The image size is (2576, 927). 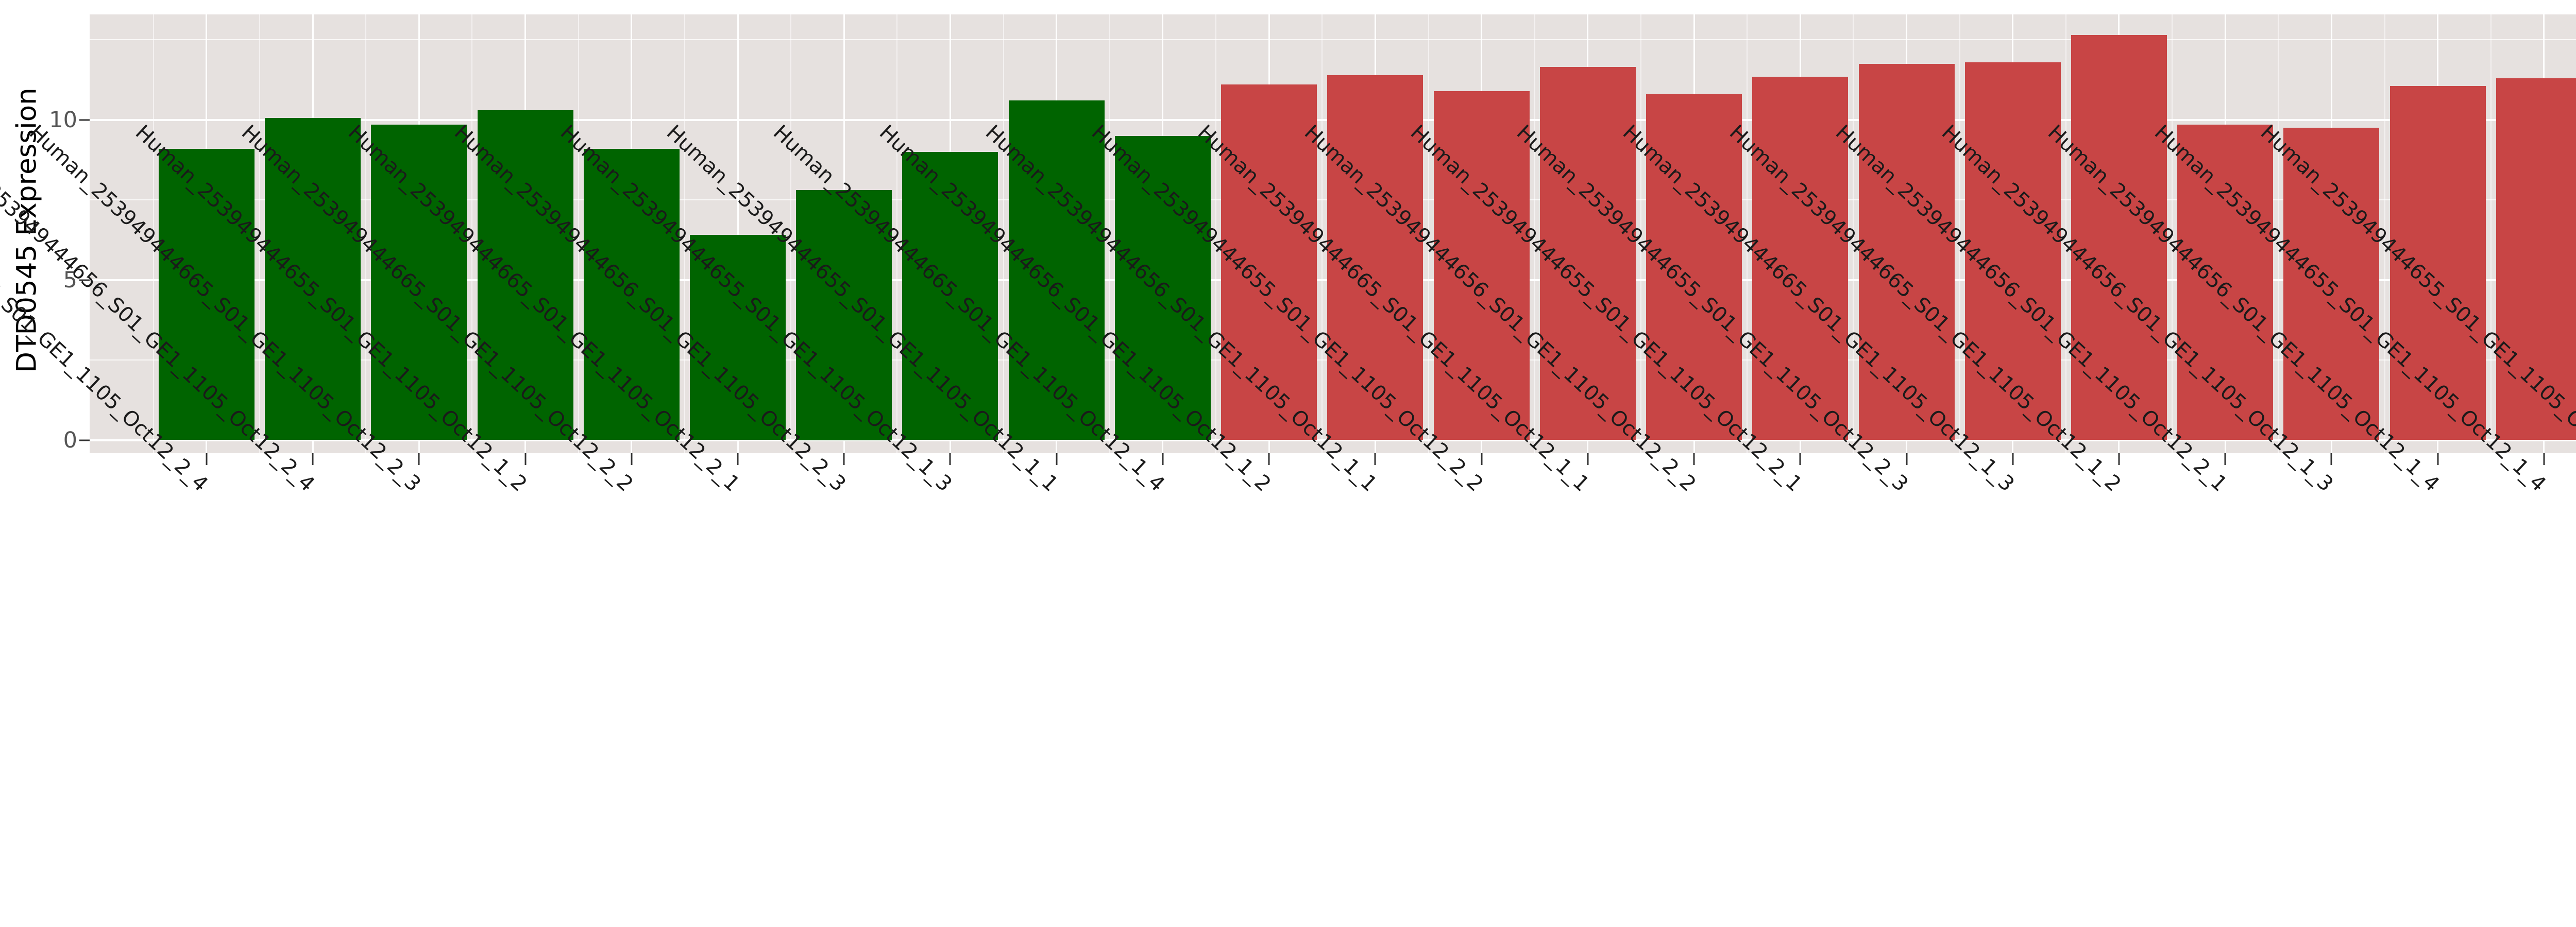 I want to click on y-tick-label: 5, so click(x=70, y=280).